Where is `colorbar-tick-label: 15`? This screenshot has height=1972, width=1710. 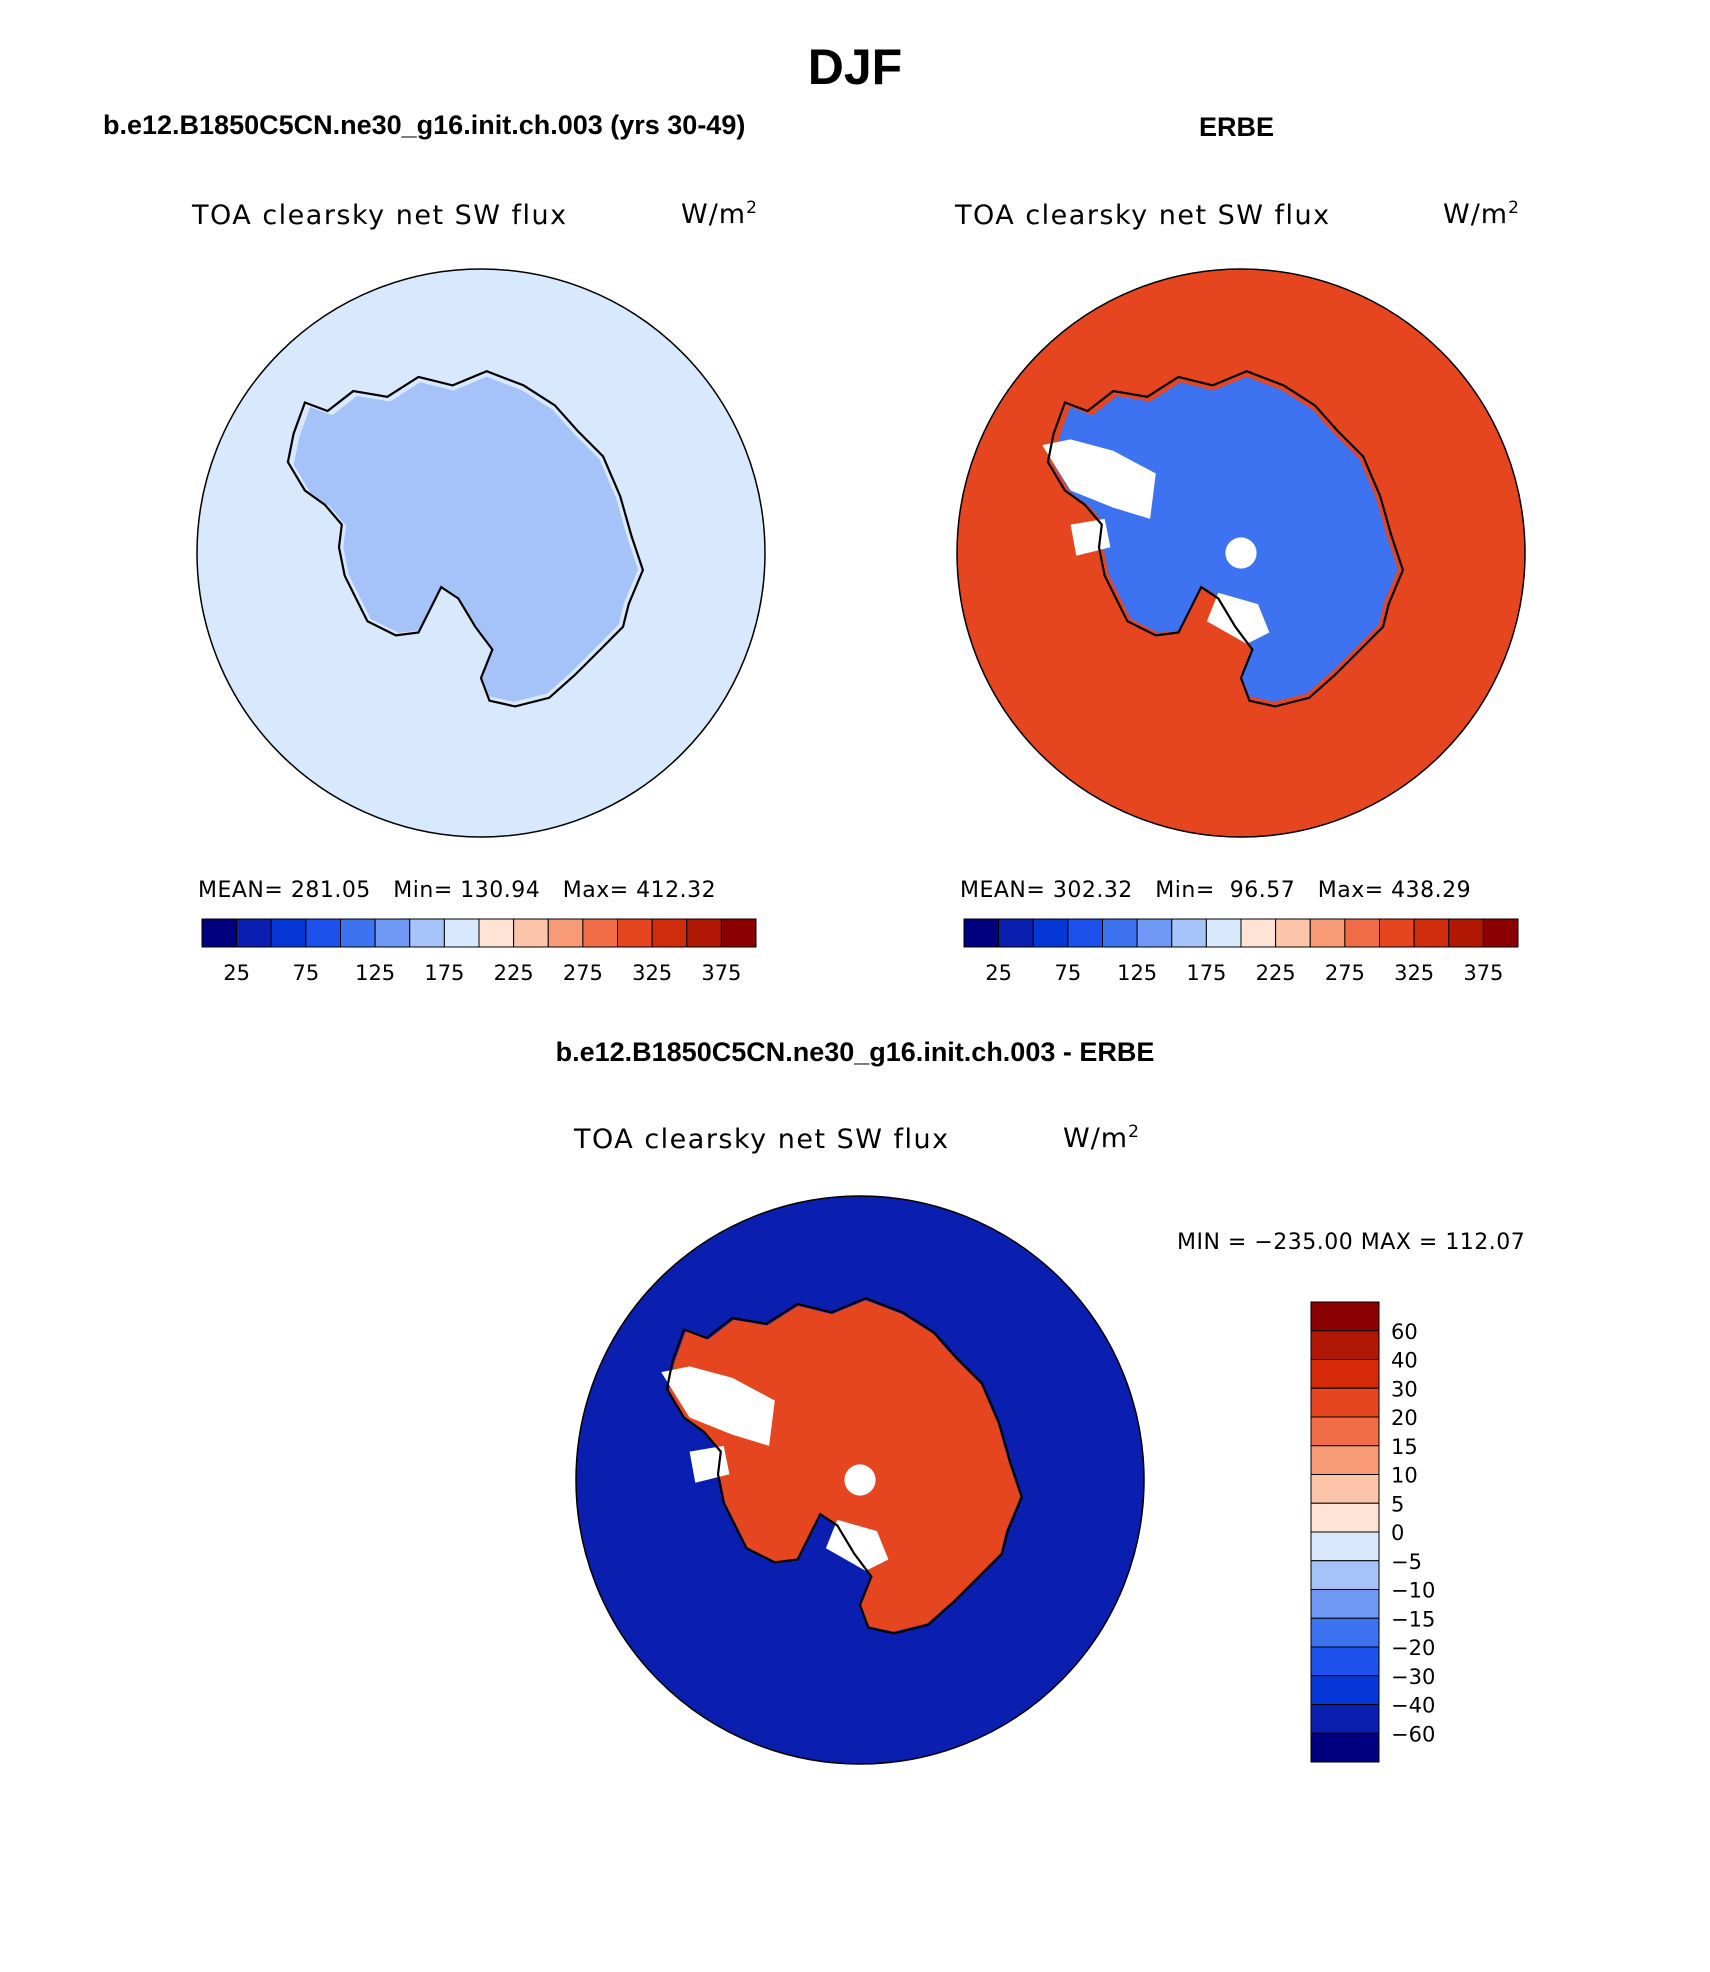
colorbar-tick-label: 15 is located at coordinates (1404, 1447).